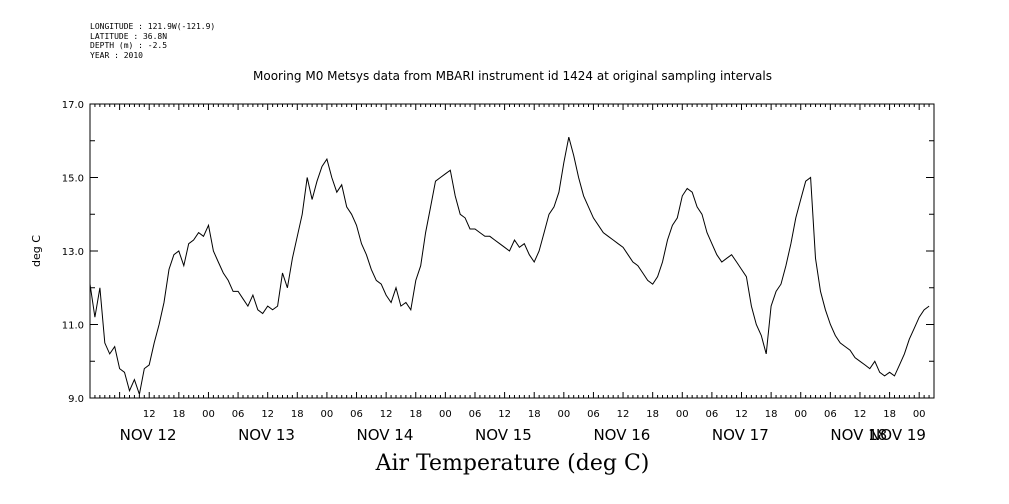 This screenshot has width=1009, height=504. Describe the element at coordinates (858, 435) in the screenshot. I see `x-day-label: NOV 18` at that location.